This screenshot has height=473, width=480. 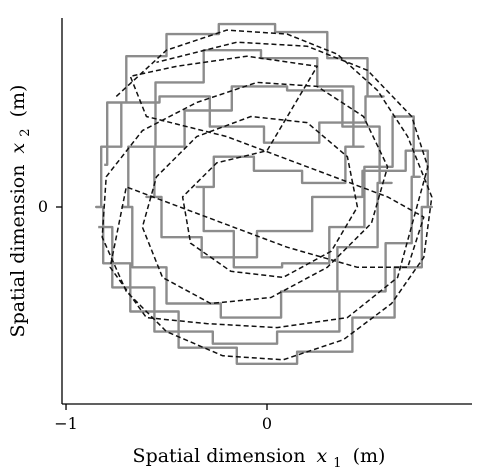 I want to click on y-axis-label-unit: (m), so click(x=18, y=101).